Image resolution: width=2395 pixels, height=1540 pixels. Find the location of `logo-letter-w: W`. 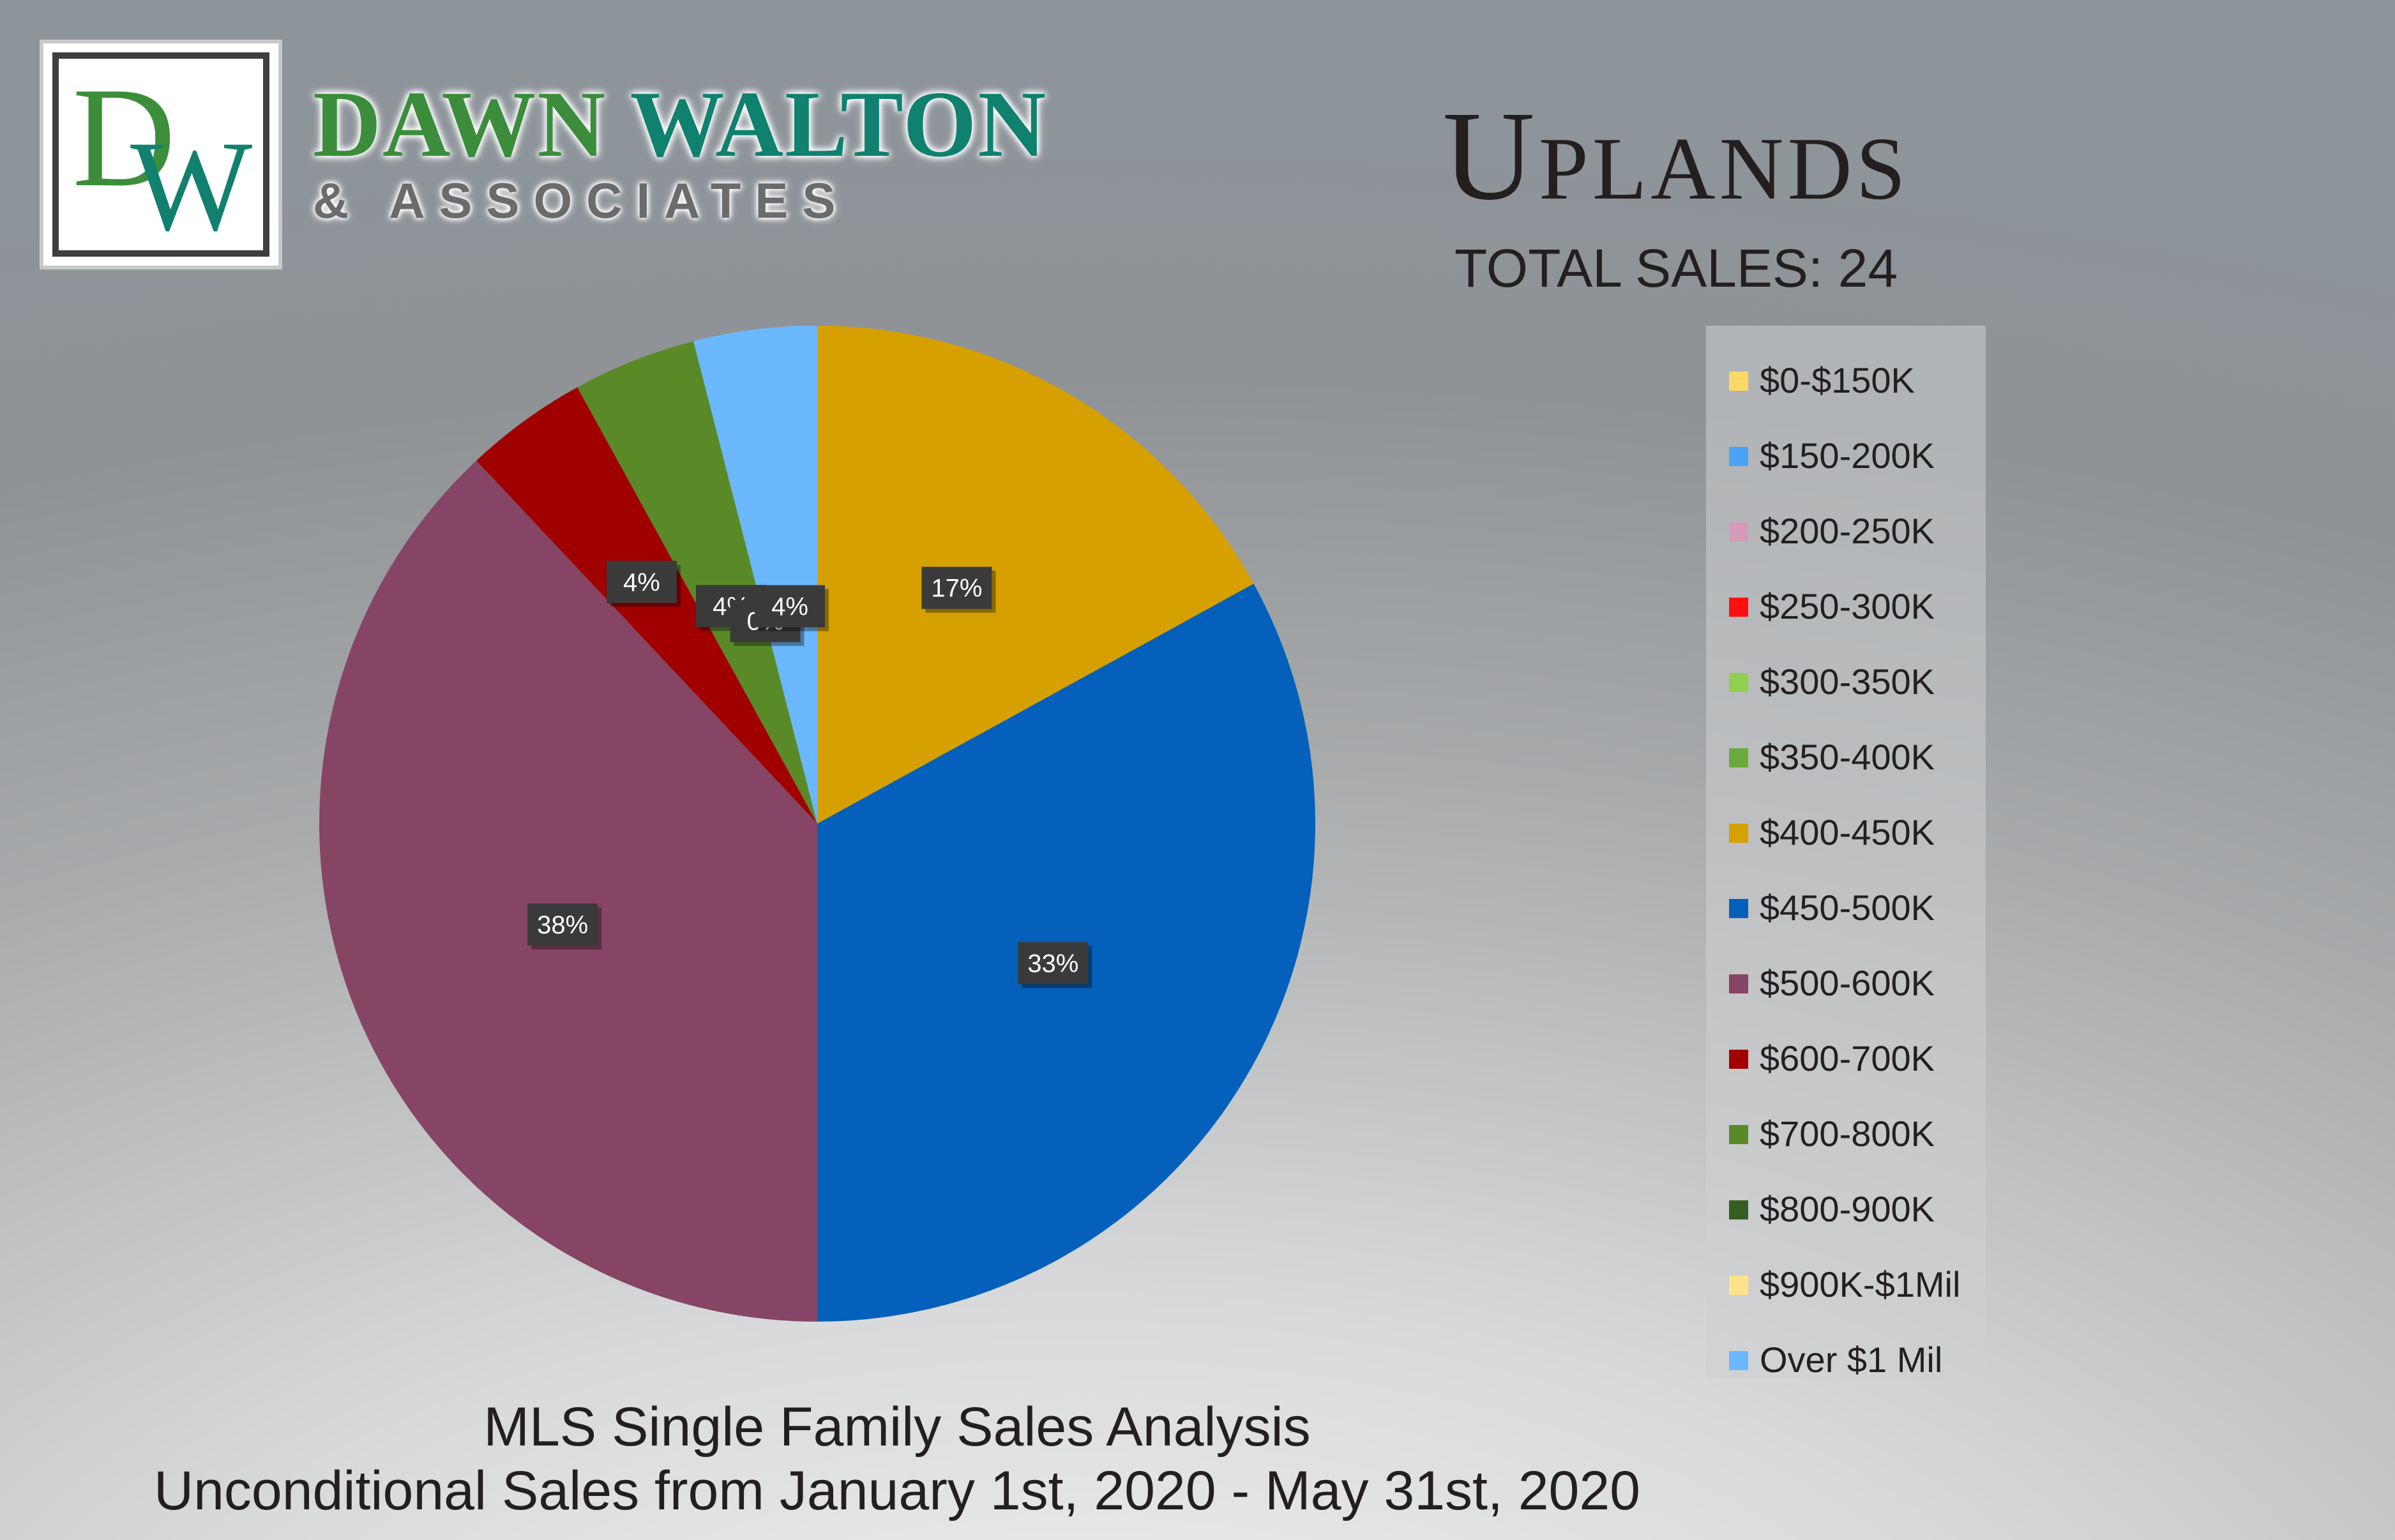

logo-letter-w: W is located at coordinates (191, 182).